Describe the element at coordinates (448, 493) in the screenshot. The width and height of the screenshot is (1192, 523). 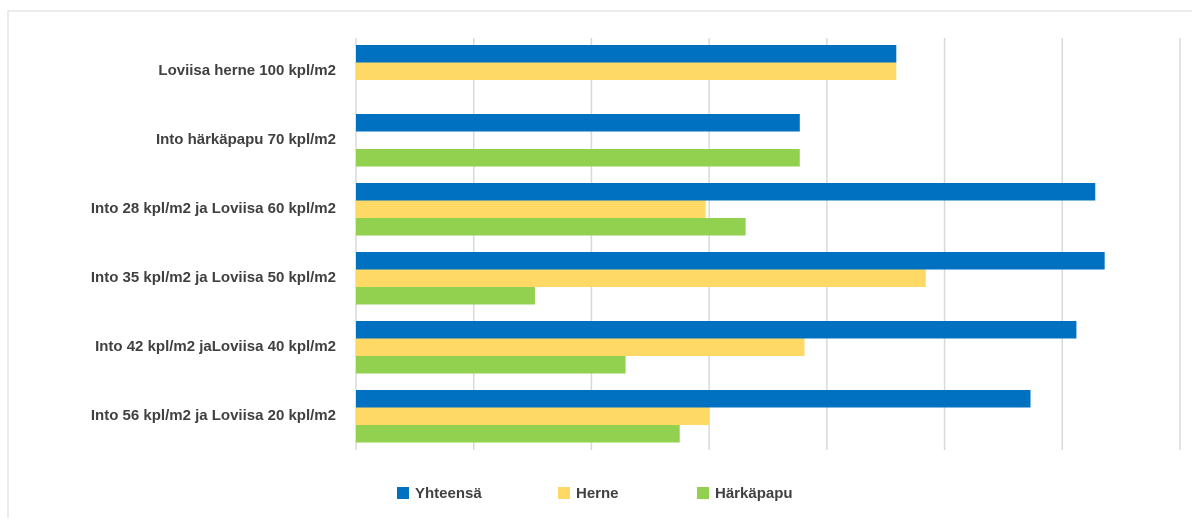
I see `legend-label: Yhteensä` at that location.